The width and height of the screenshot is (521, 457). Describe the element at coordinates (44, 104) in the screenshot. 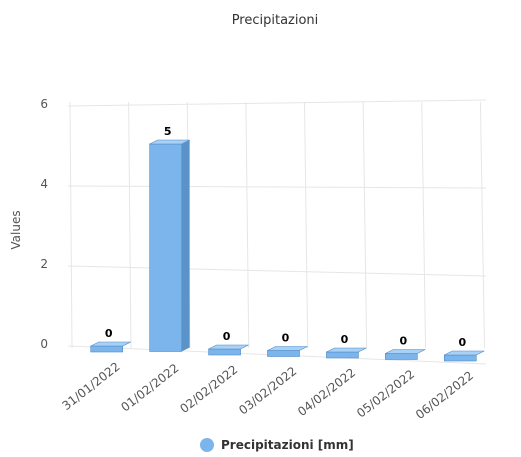

I see `y-tick-label: 6` at that location.